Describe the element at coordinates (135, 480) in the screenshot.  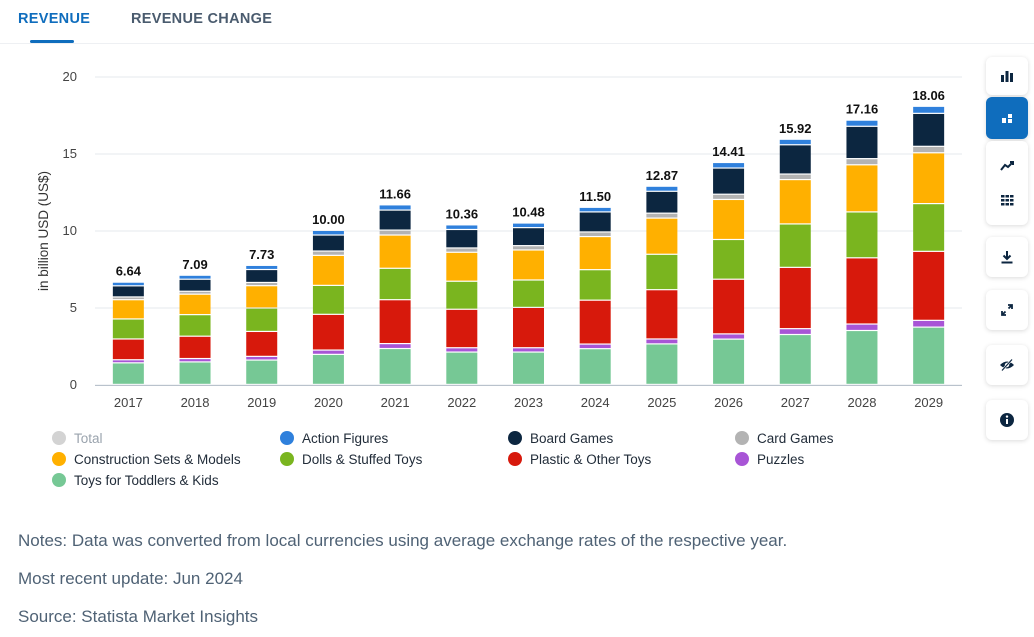
I see `legend-item-toddlers-kids: Toys for Toddlers & Kids` at that location.